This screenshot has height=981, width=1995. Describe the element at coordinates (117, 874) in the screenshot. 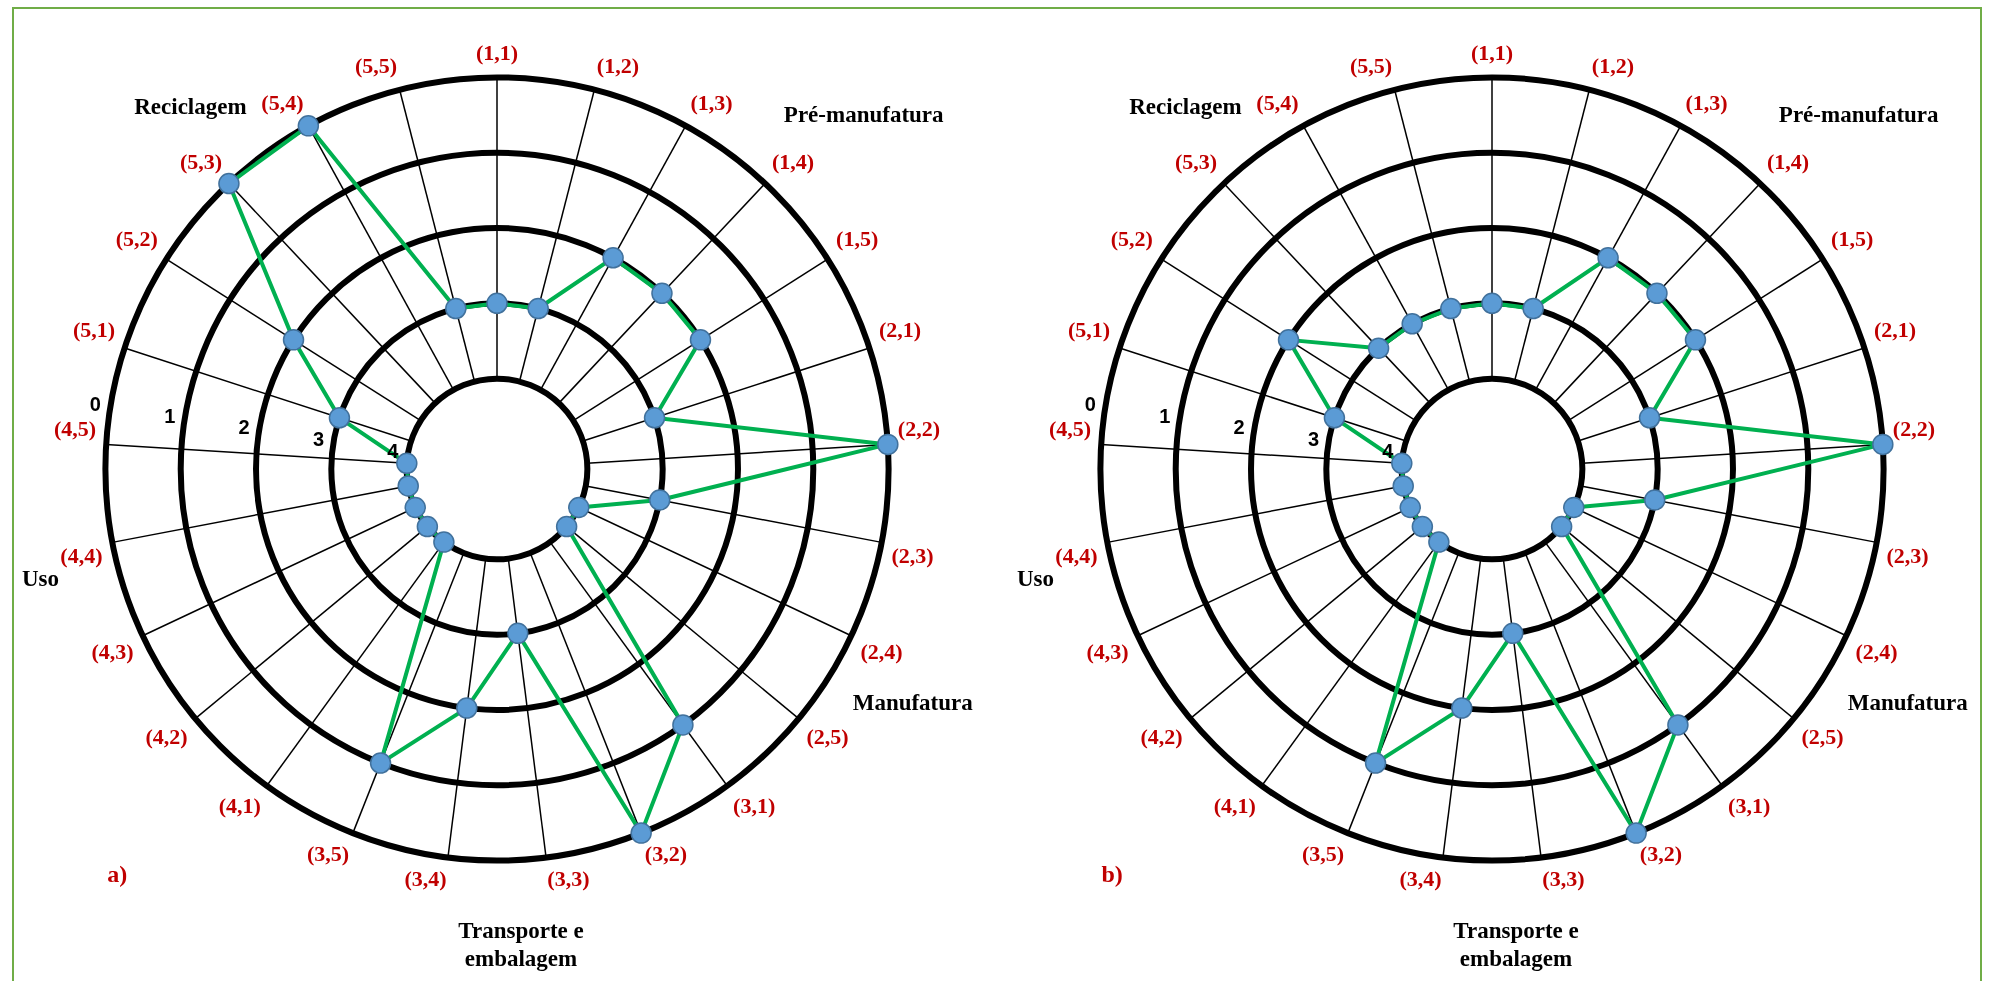

I see `text: a)` at that location.